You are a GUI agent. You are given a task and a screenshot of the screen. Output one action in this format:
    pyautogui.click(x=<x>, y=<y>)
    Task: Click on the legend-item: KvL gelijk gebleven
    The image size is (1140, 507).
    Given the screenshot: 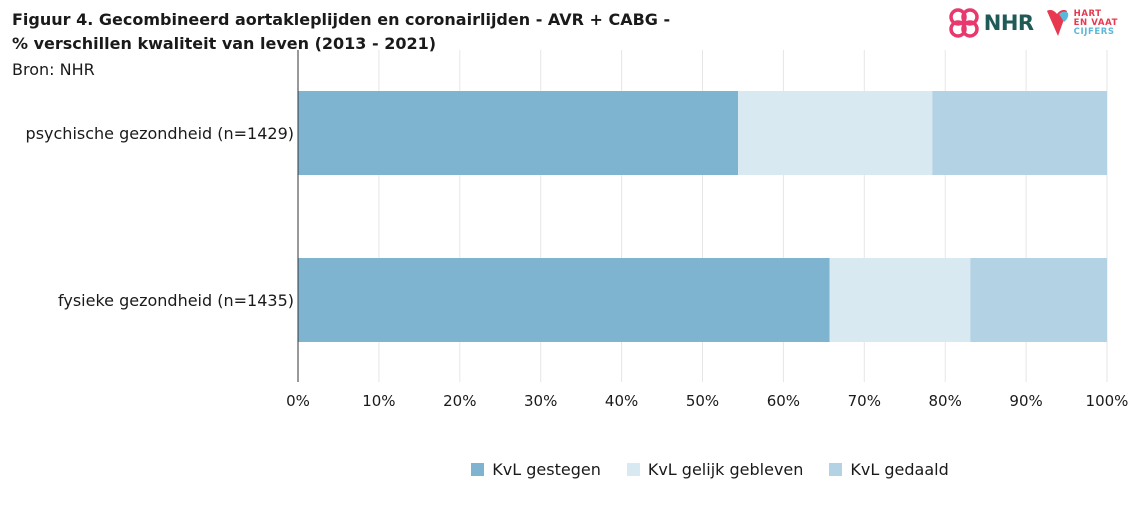 What is the action you would take?
    pyautogui.click(x=715, y=469)
    